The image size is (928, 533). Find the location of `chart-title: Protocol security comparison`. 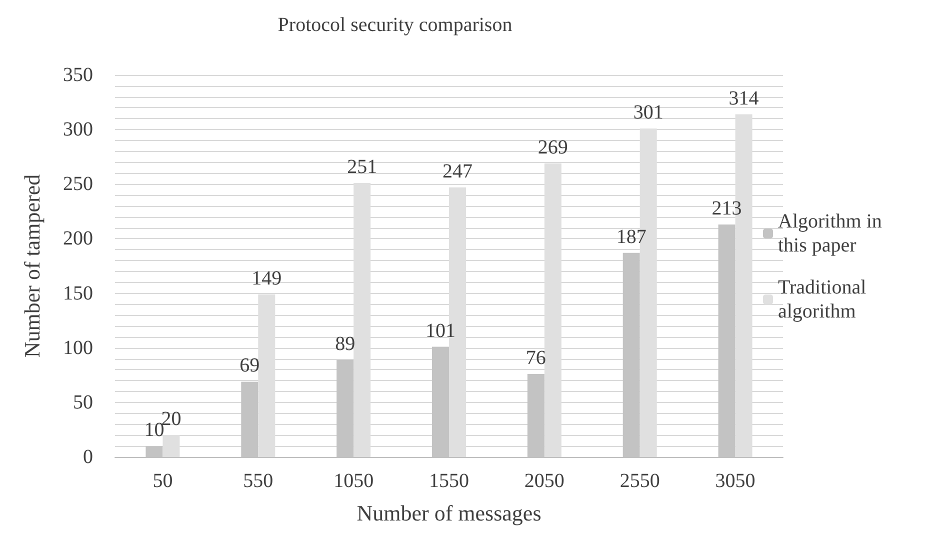

chart-title: Protocol security comparison is located at coordinates (395, 25).